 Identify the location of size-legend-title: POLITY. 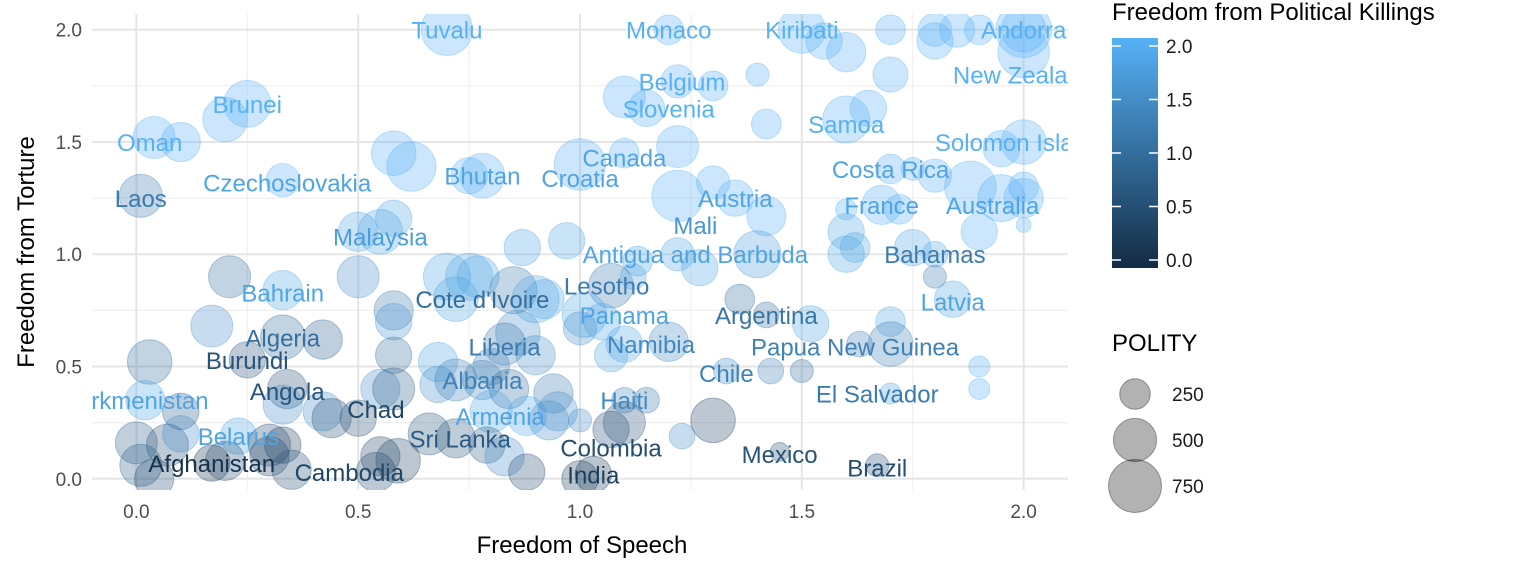
(1154, 343).